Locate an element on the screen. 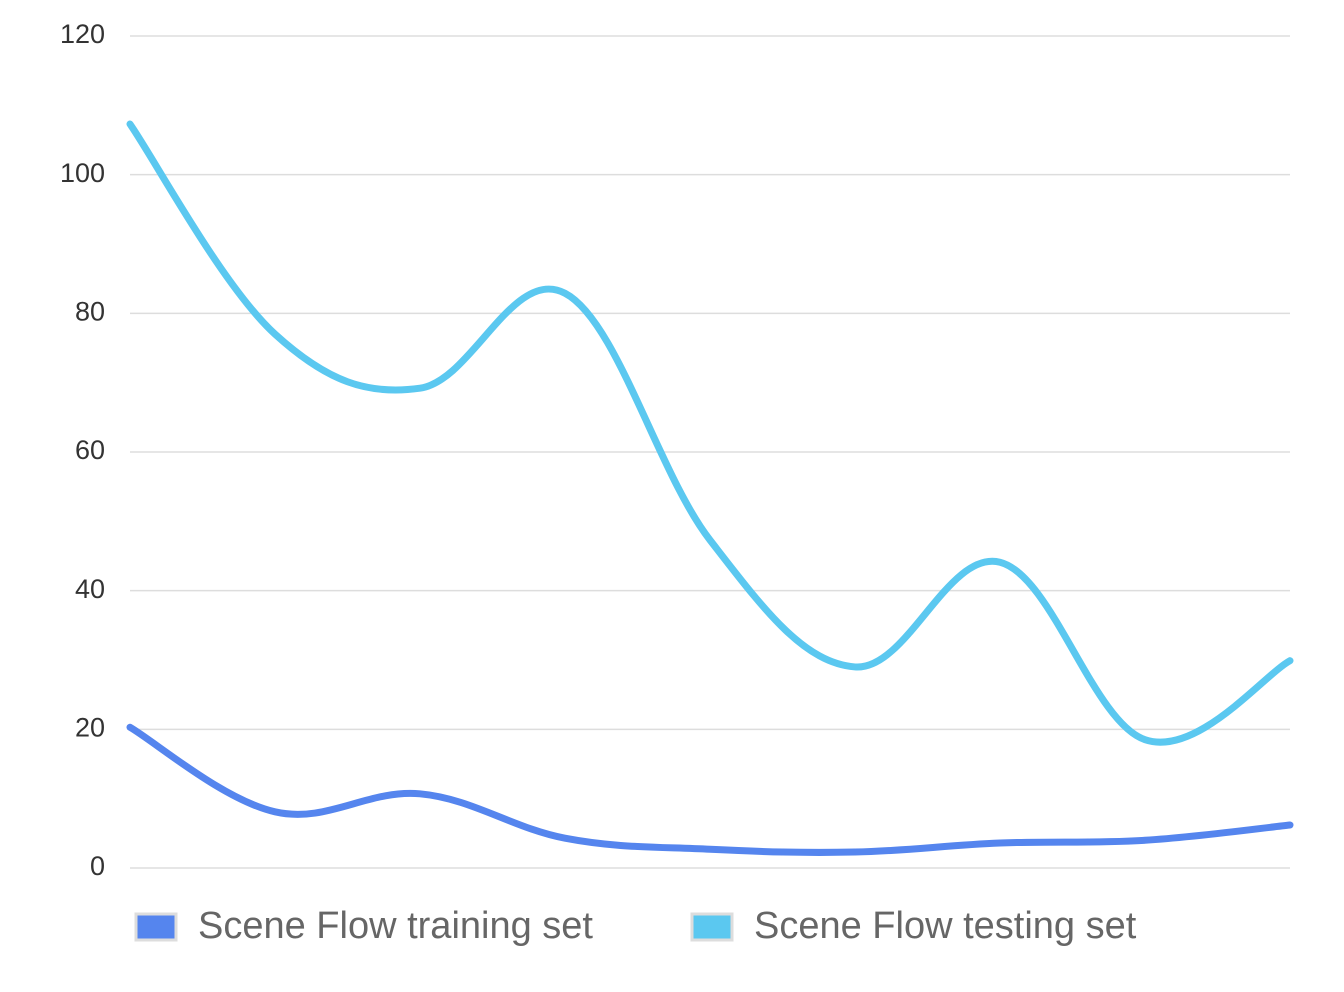 This screenshot has height=992, width=1344. legend-label: Scene Flow training set is located at coordinates (395, 926).